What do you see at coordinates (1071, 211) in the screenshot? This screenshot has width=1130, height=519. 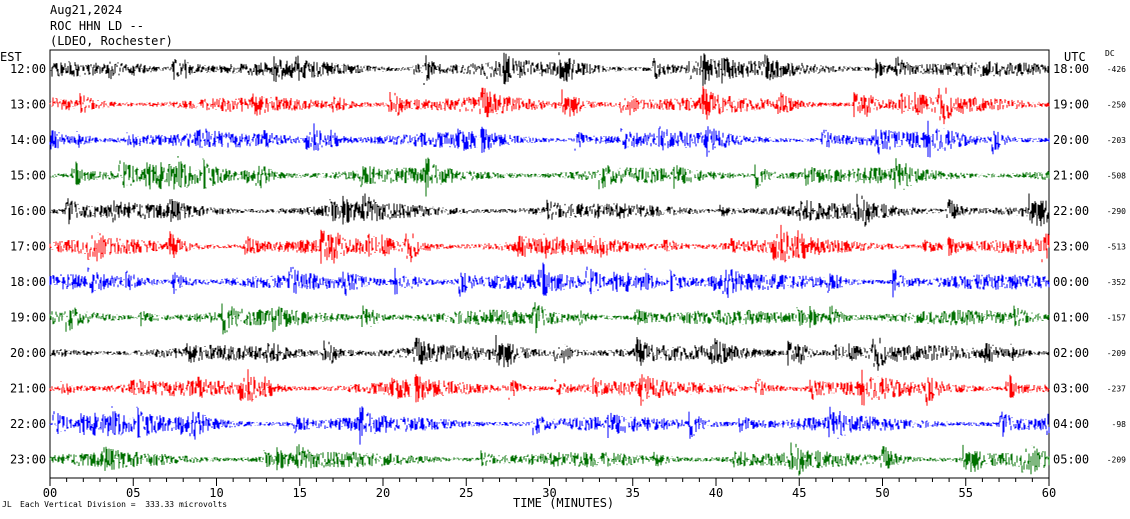 I see `utc-tick-label: 22:00` at bounding box center [1071, 211].